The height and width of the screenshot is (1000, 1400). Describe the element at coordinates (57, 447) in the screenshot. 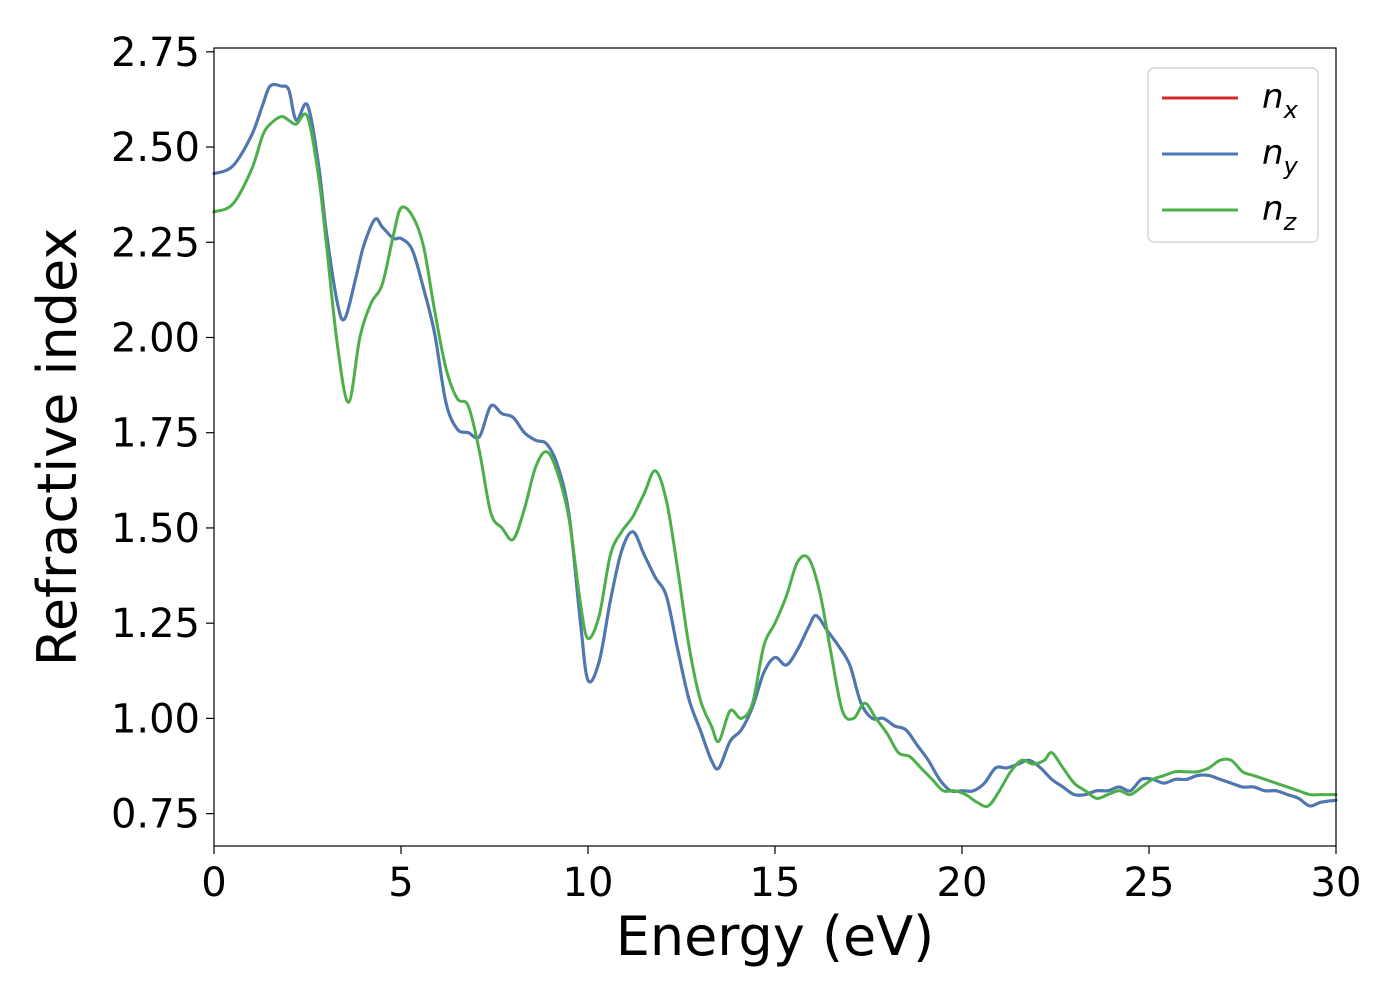

I see `y-axis-title: Refractive index` at that location.